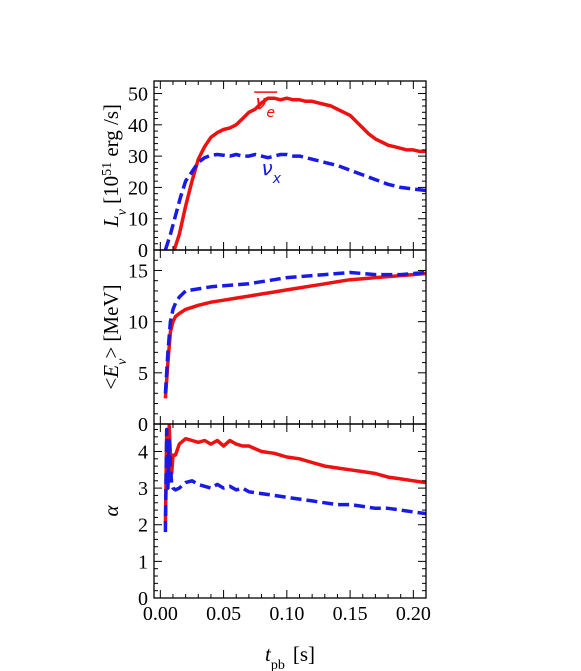 This screenshot has height=671, width=581. I want to click on y-tick-label-alpha: 0, so click(143, 599).